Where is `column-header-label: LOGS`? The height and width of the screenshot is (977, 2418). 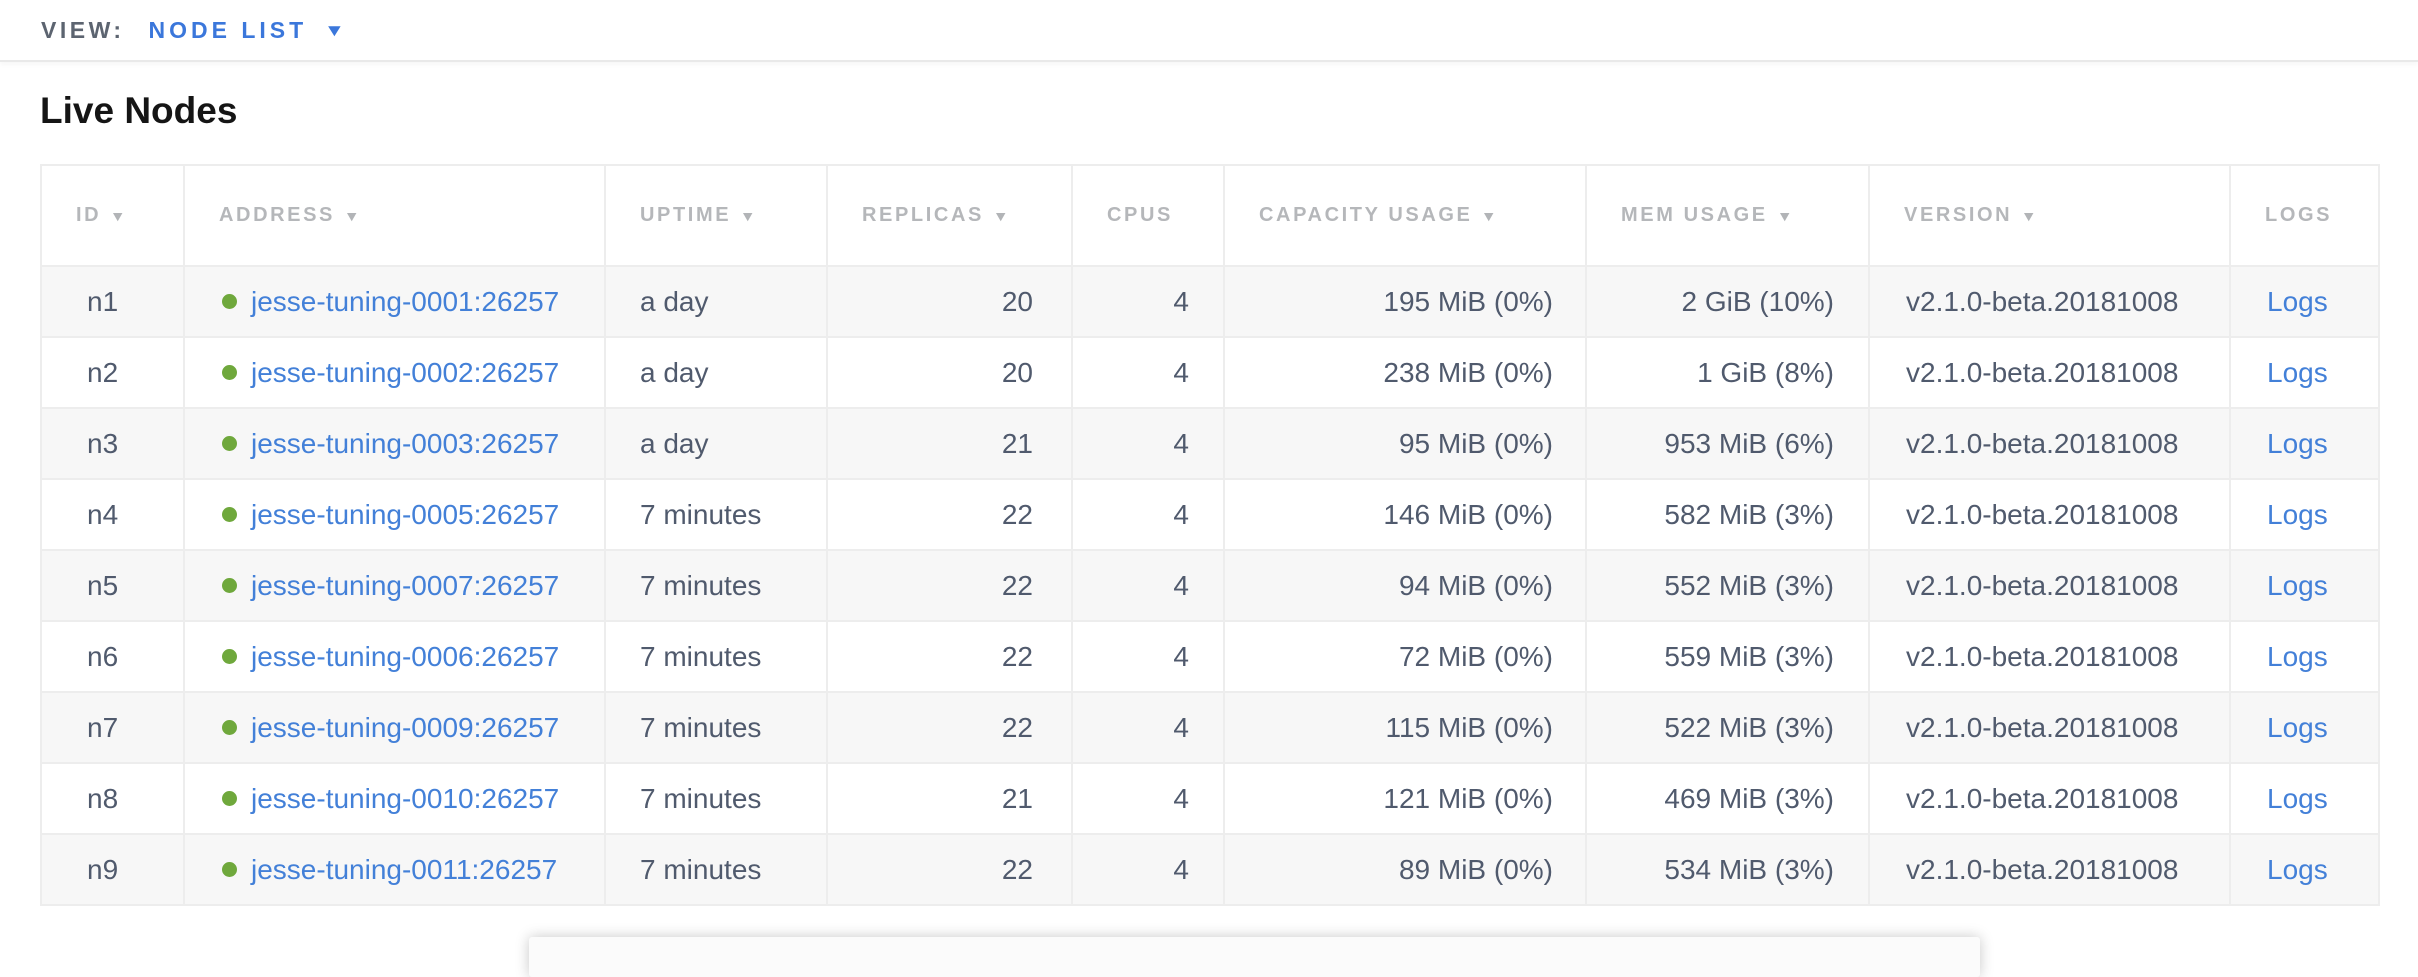
column-header-label: LOGS is located at coordinates (2299, 215).